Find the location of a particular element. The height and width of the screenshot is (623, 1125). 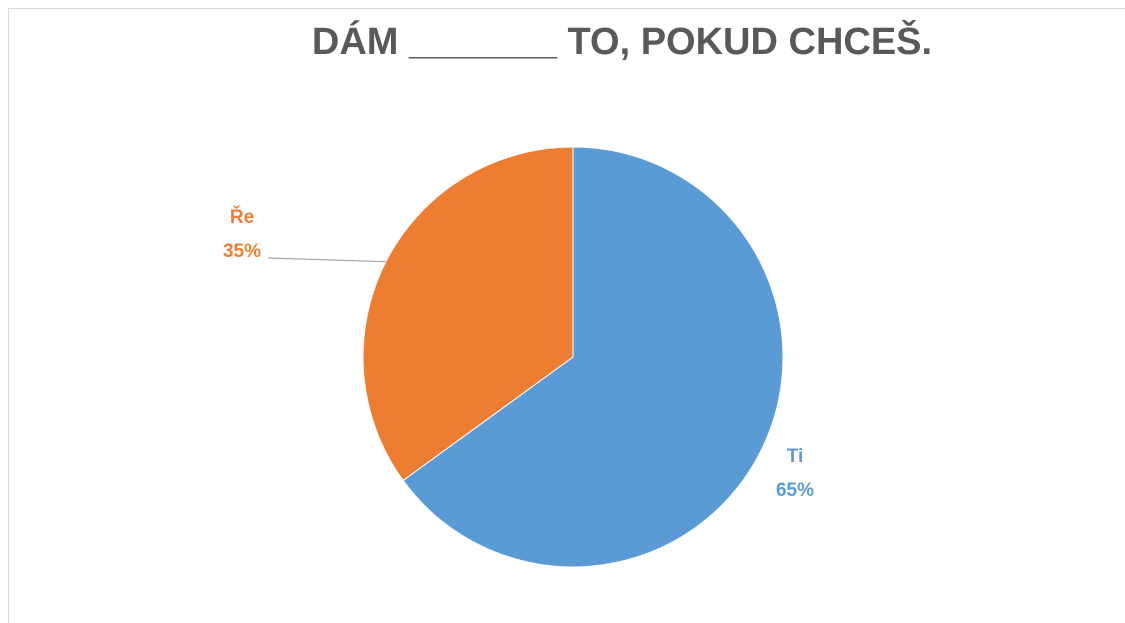

chart-title: DÁM _______ TO, POKUD CHCEŠ. is located at coordinates (622, 40).